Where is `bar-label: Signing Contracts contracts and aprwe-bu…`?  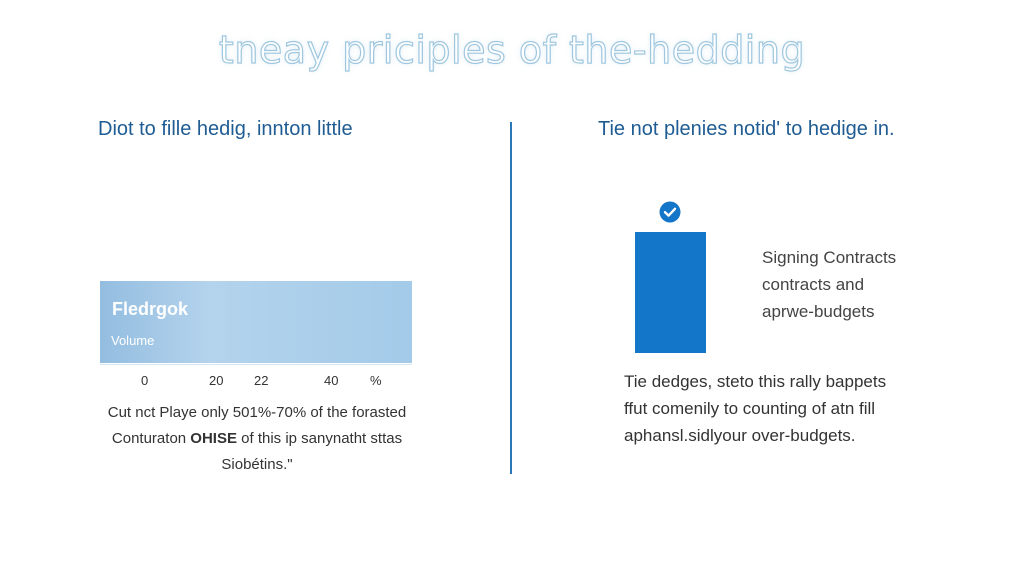
bar-label: Signing Contracts contracts and aprwe-bu… is located at coordinates (829, 284).